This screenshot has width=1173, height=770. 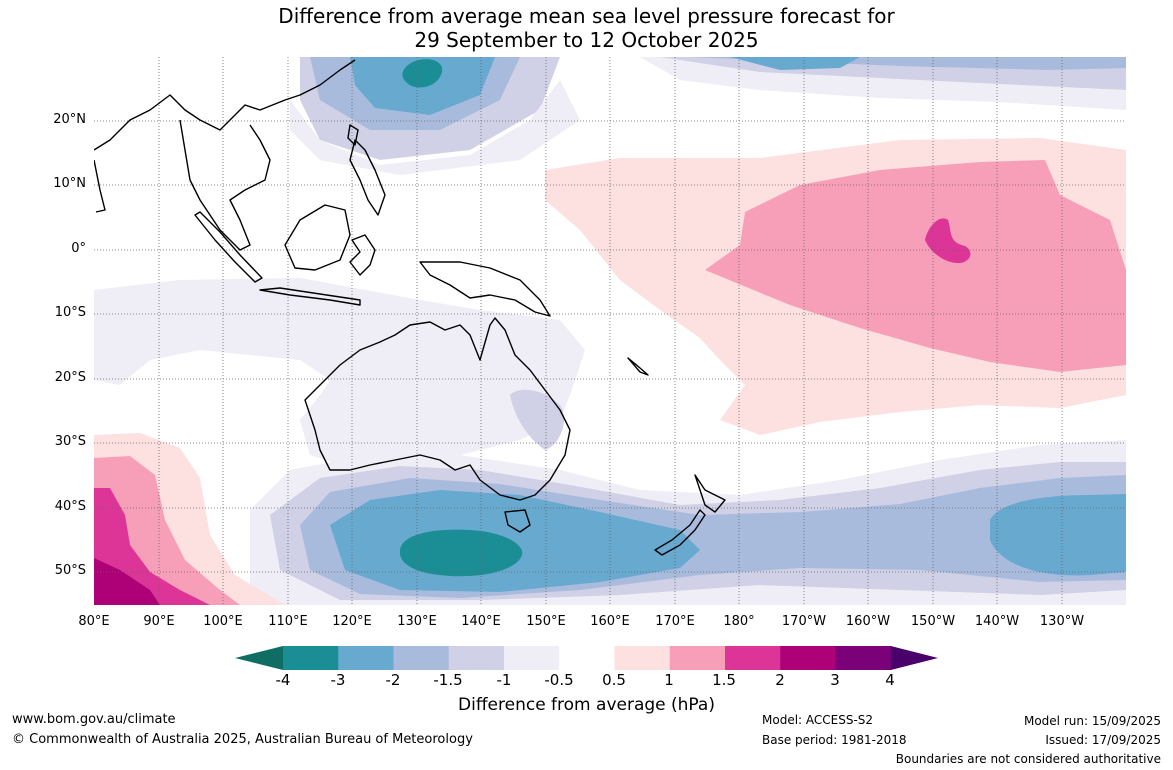 I want to click on lon-label-180: 180°, so click(x=739, y=621).